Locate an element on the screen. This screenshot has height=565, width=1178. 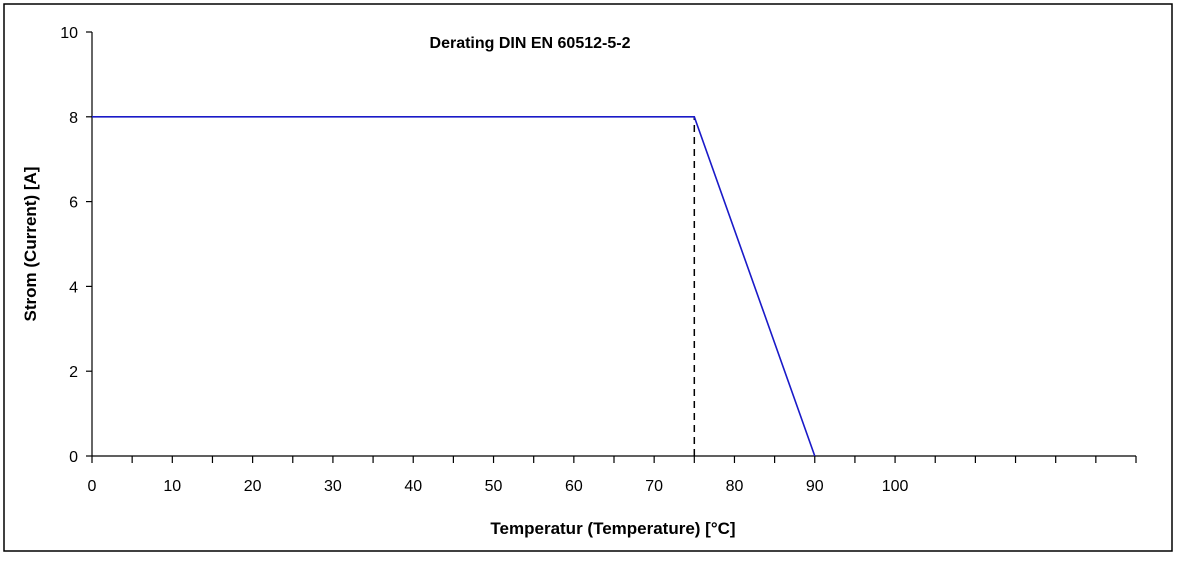
x-tick-label: 60 is located at coordinates (574, 486).